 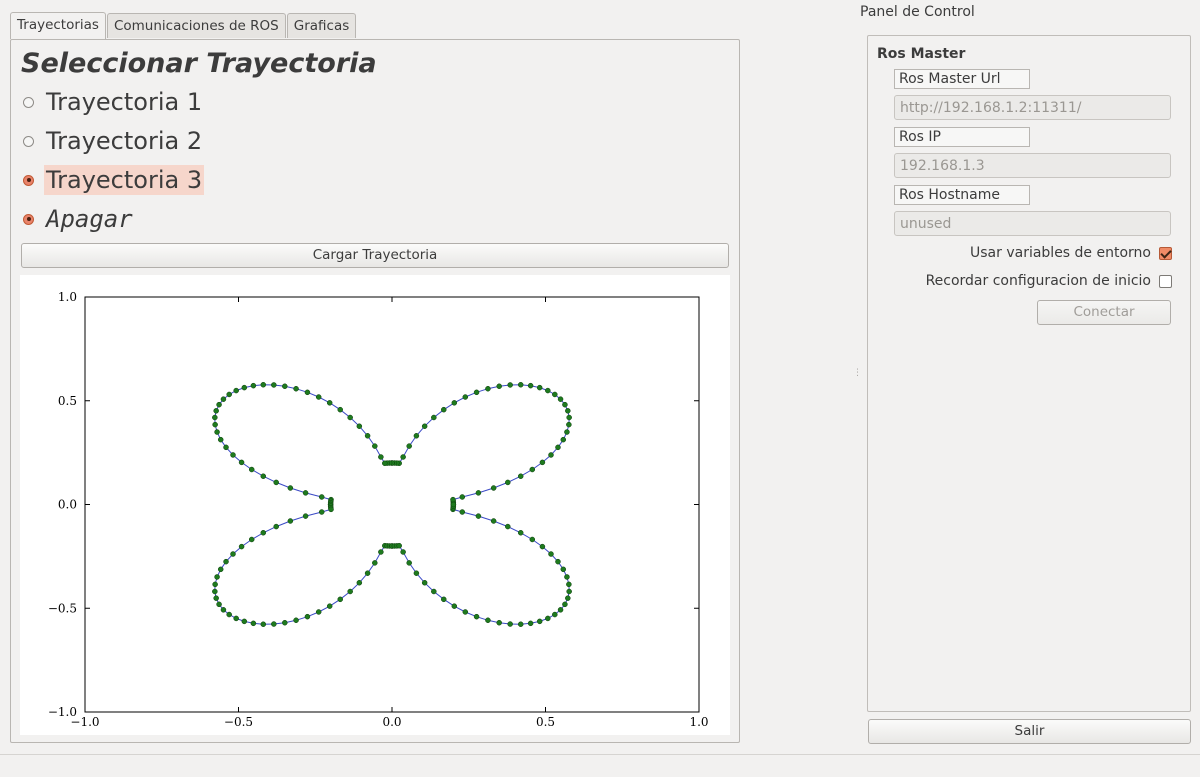 I want to click on radio-label: Trayectoria 1, so click(x=124, y=102).